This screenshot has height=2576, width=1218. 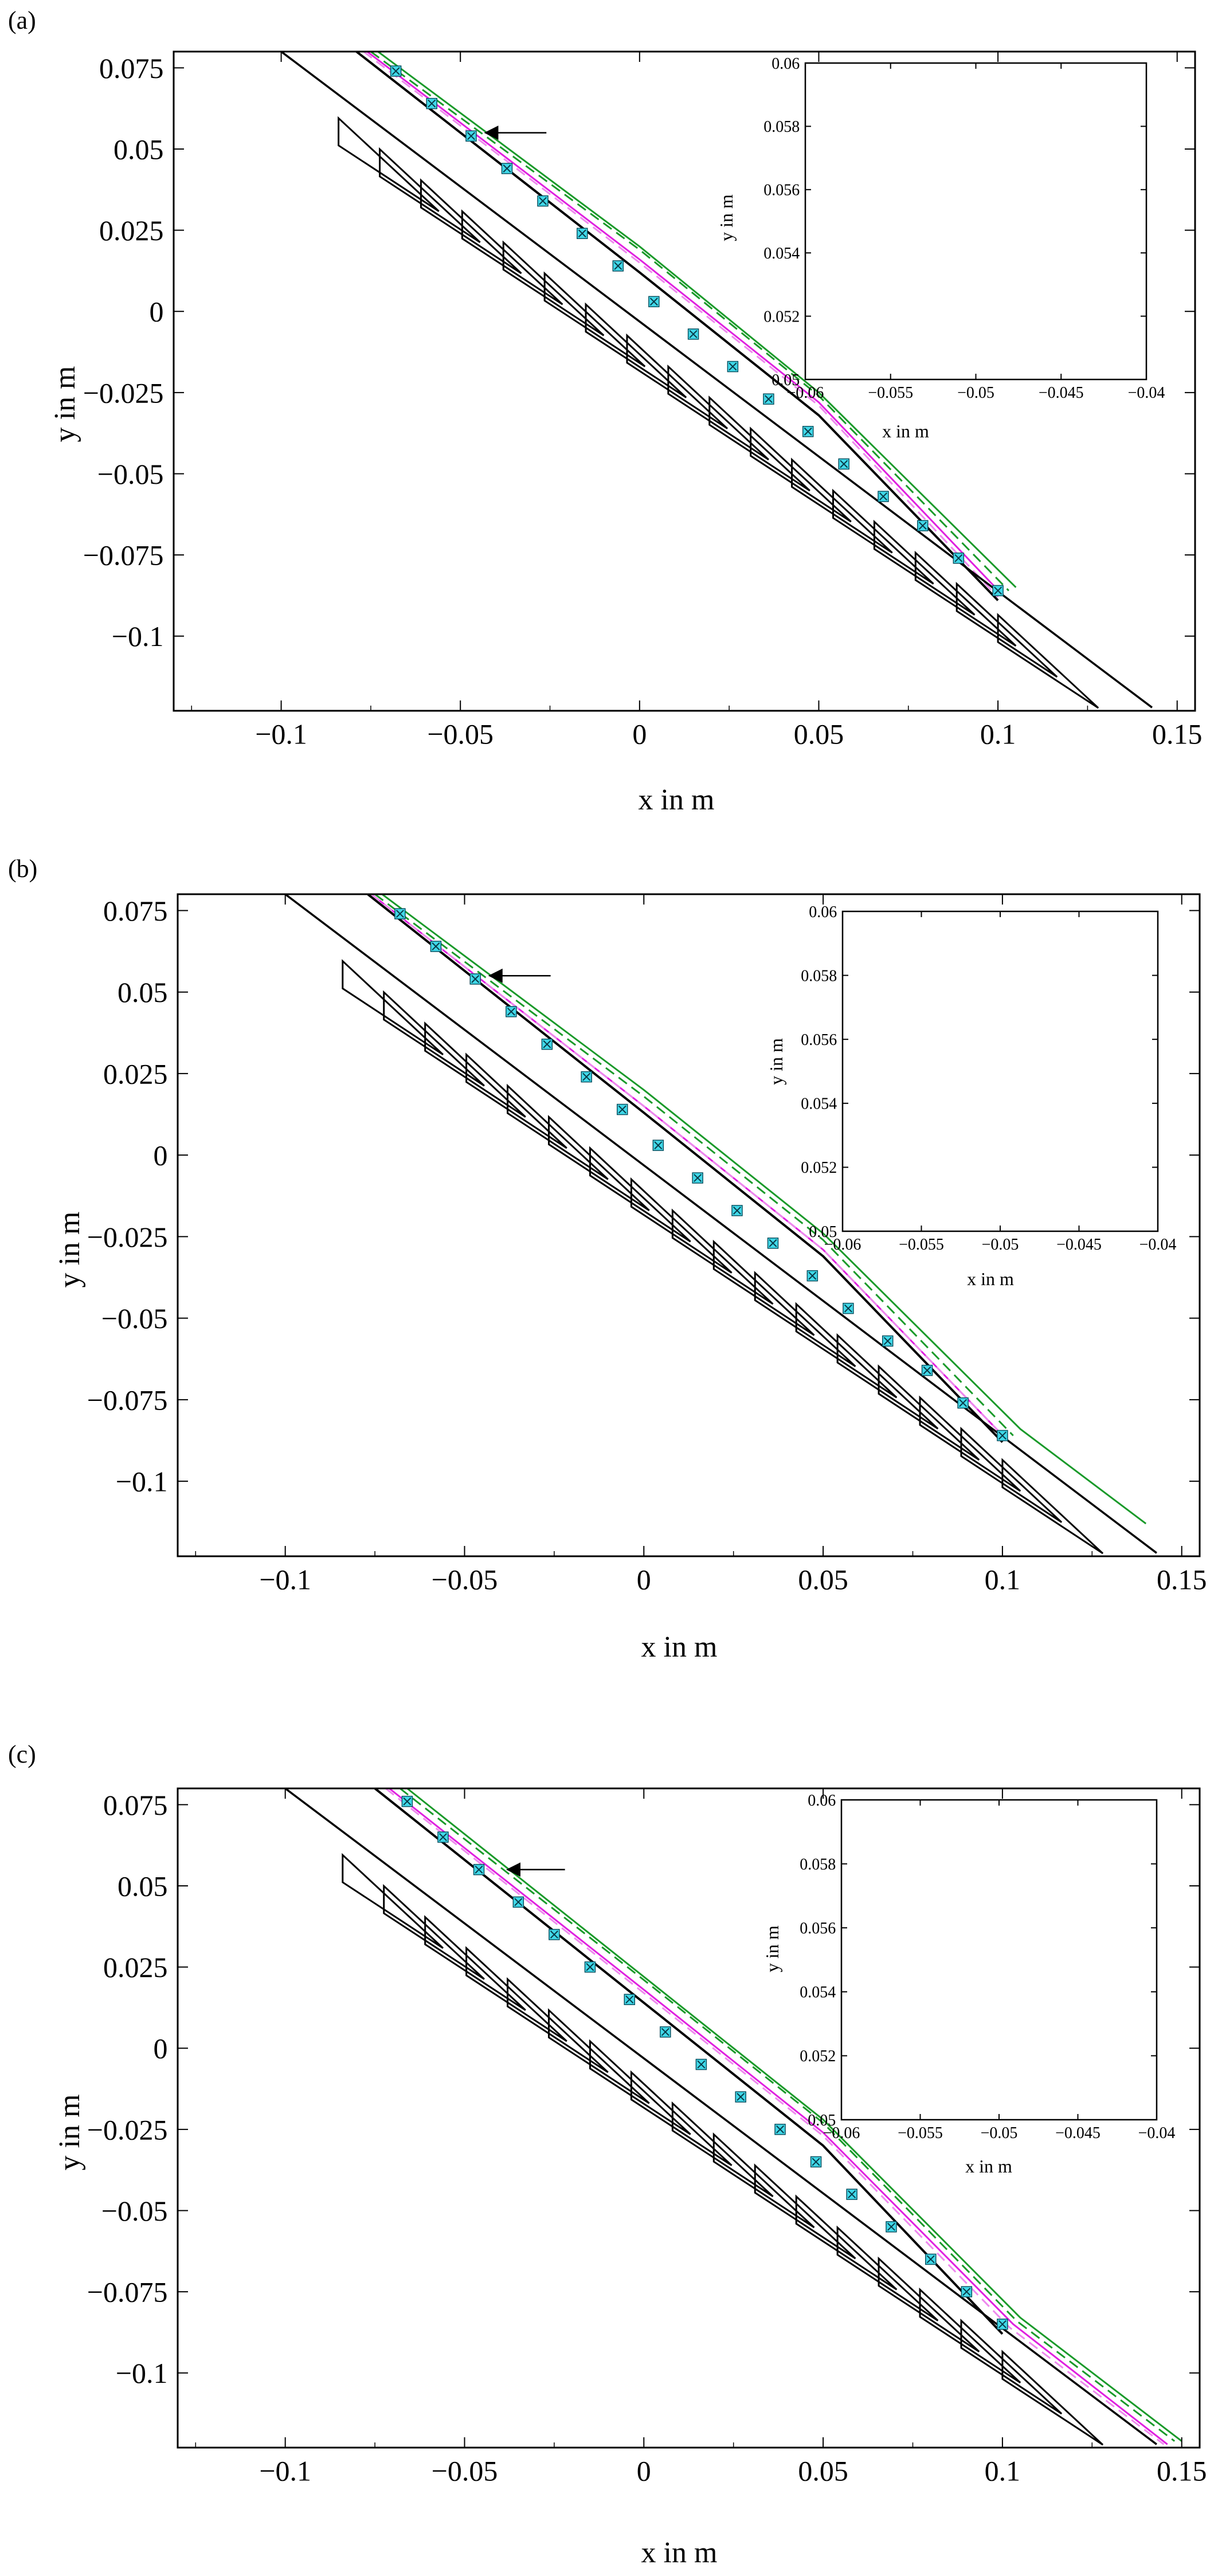 I want to click on inset-y-tick-label: 0.058, so click(x=818, y=1864).